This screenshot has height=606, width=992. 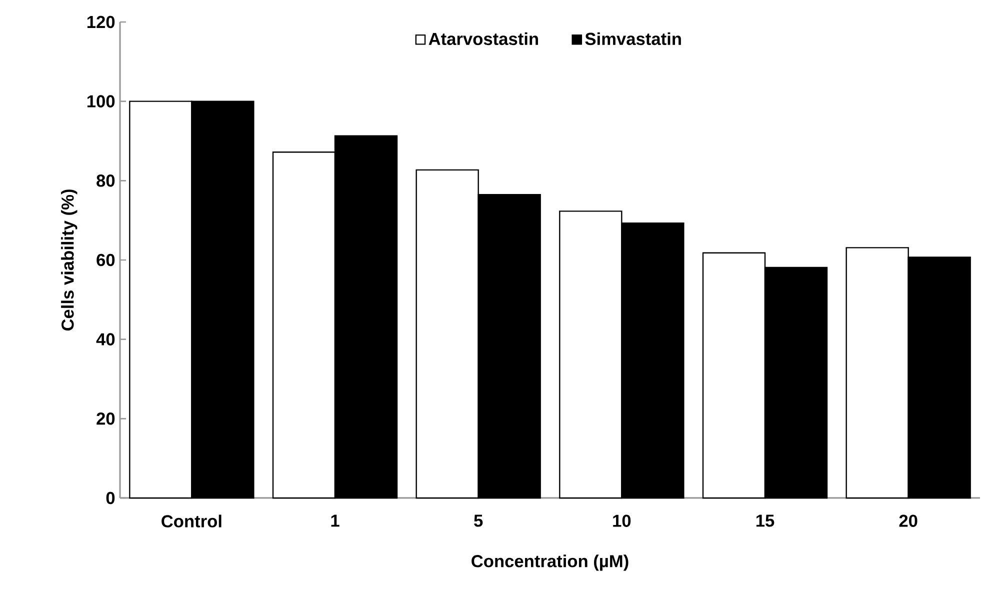 I want to click on y-tick-label: 20, so click(x=105, y=418).